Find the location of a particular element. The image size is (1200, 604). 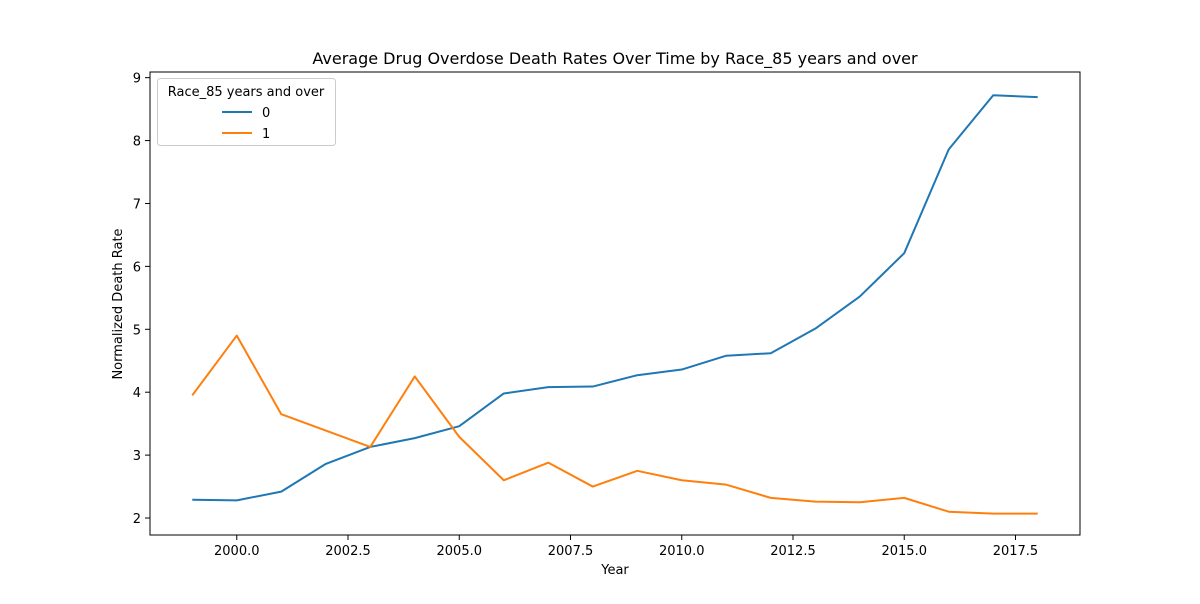

x-tick-label: 2012.5 is located at coordinates (793, 551).